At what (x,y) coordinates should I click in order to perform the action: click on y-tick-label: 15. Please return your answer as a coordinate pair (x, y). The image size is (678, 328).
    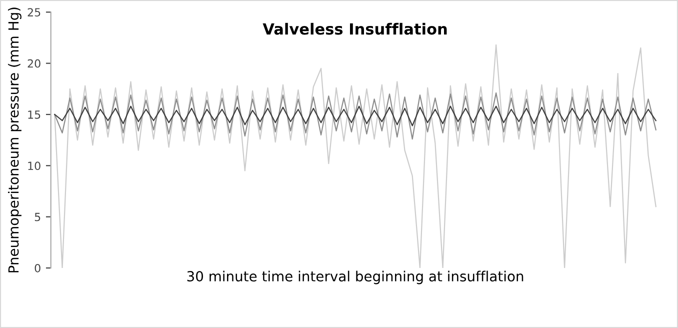
    Looking at the image, I should click on (34, 114).